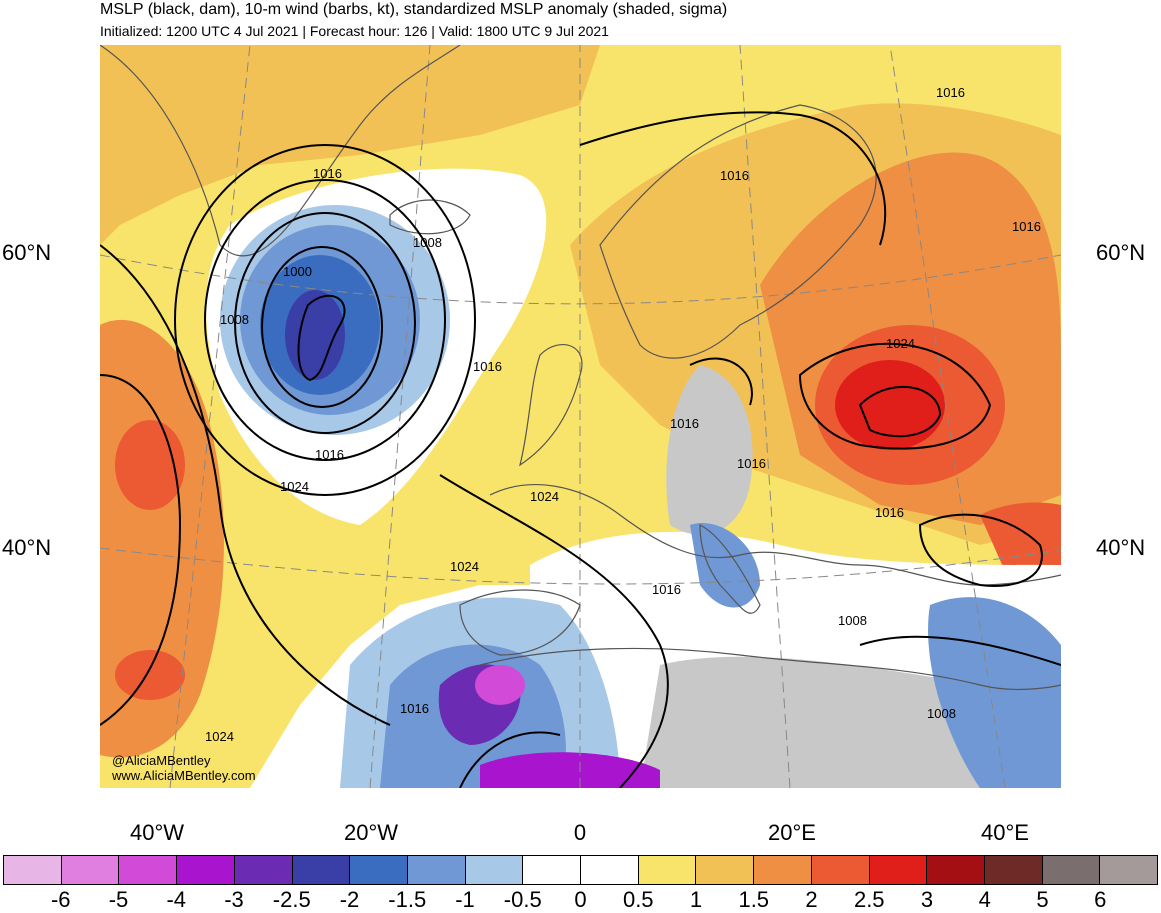  What do you see at coordinates (696, 899) in the screenshot?
I see `colorbar-tick-label: 1` at bounding box center [696, 899].